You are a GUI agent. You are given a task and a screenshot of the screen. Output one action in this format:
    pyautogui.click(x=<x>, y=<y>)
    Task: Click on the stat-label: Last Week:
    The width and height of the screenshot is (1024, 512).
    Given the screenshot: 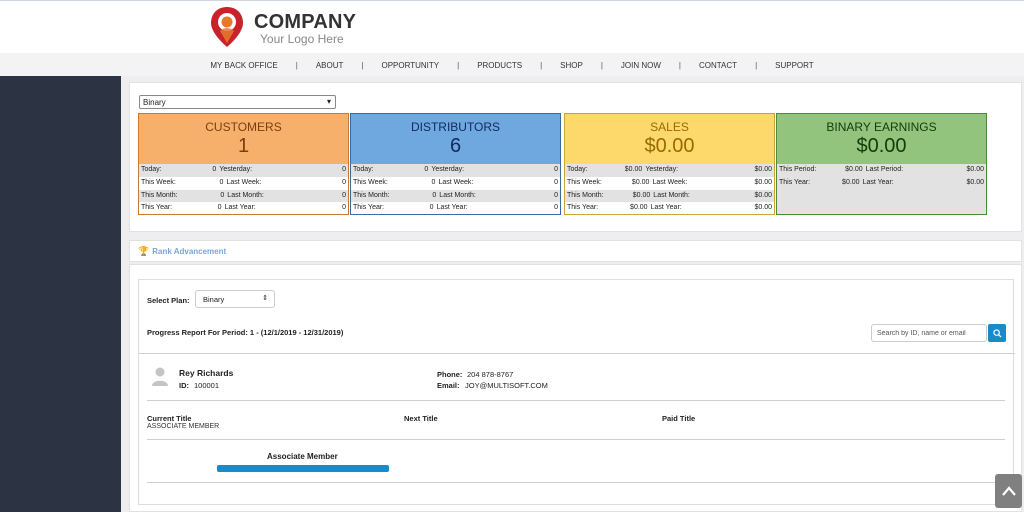 What is the action you would take?
    pyautogui.click(x=244, y=182)
    